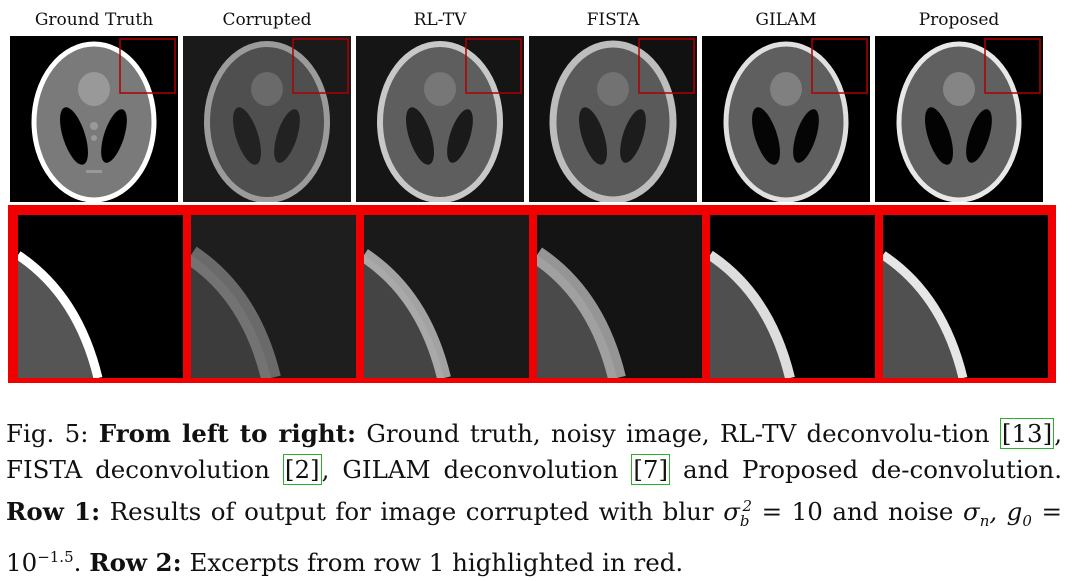  Describe the element at coordinates (959, 119) in the screenshot. I see `phantom-proposed` at that location.